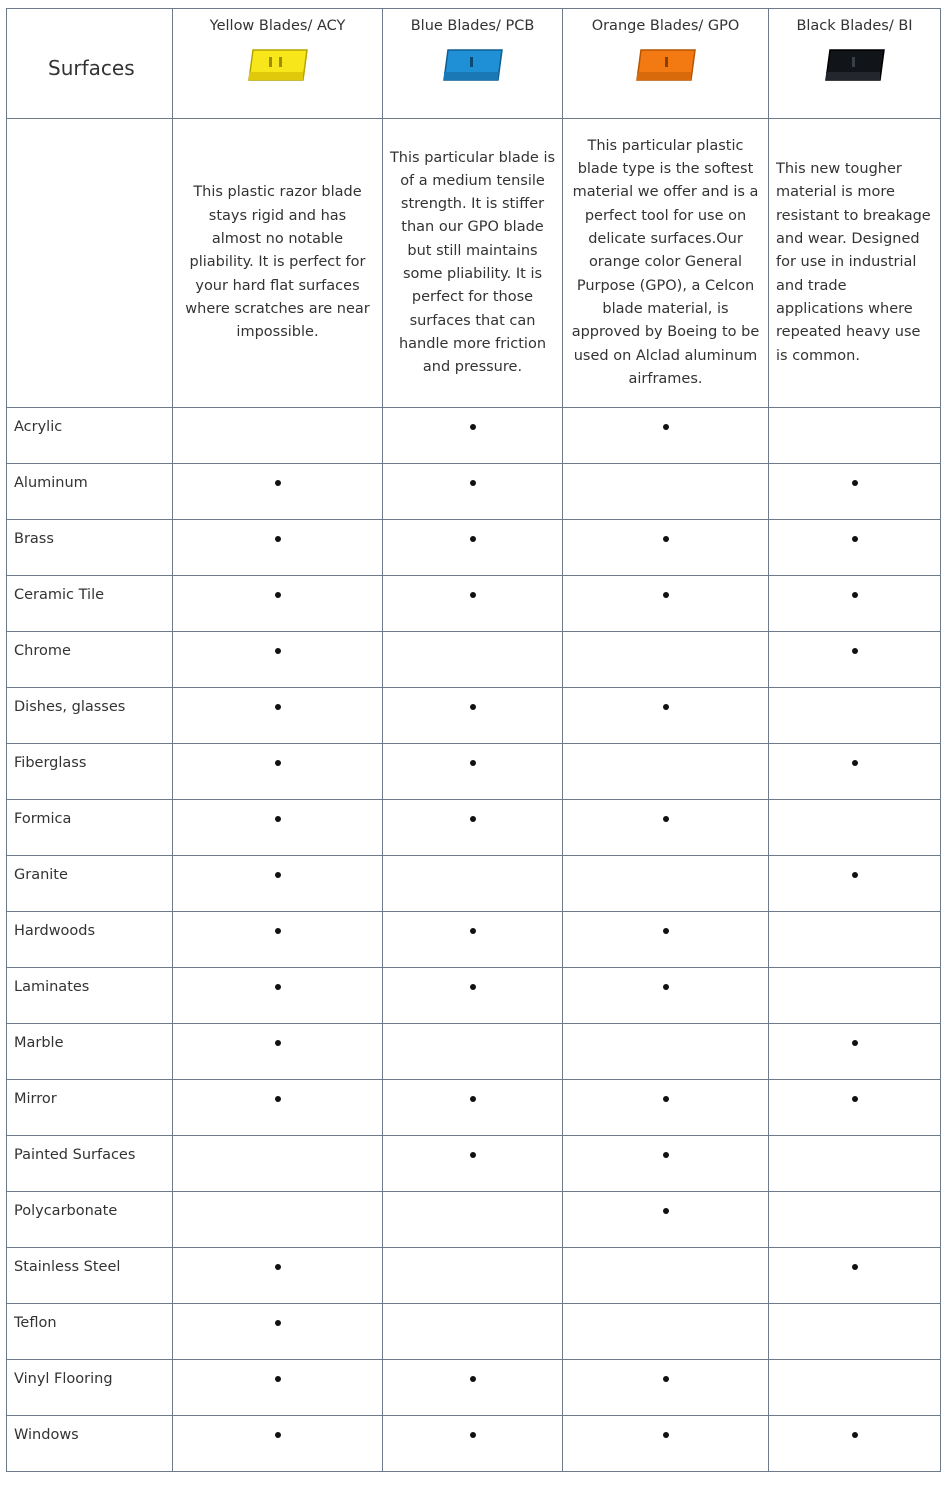  Describe the element at coordinates (59, 595) in the screenshot. I see `surface-name: Ceramic Tile` at that location.